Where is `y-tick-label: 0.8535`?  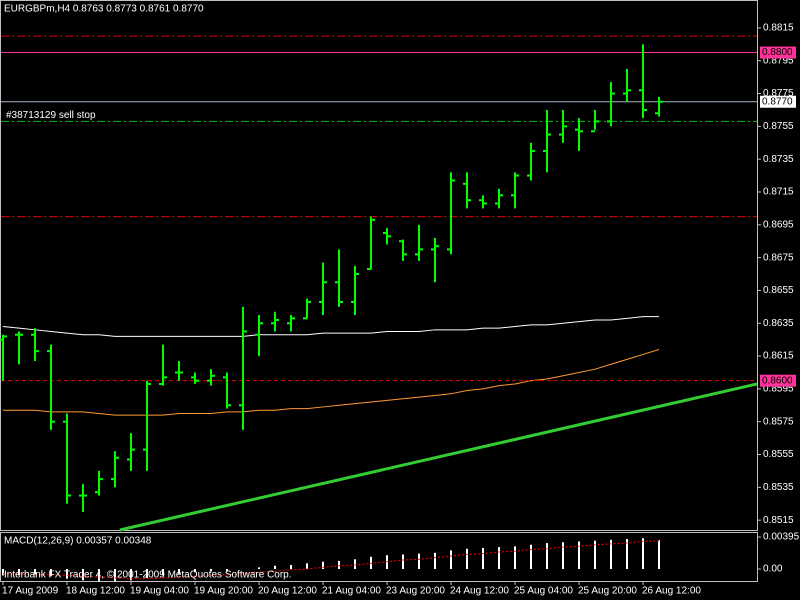
y-tick-label: 0.8535 is located at coordinates (778, 487).